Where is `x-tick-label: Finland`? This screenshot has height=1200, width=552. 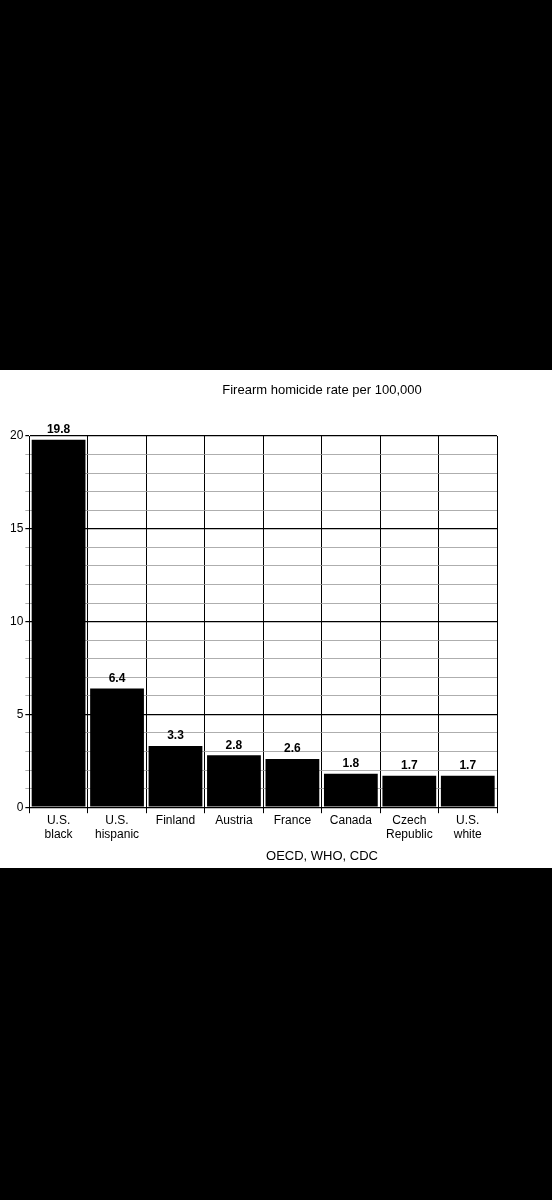
x-tick-label: Finland is located at coordinates (175, 819).